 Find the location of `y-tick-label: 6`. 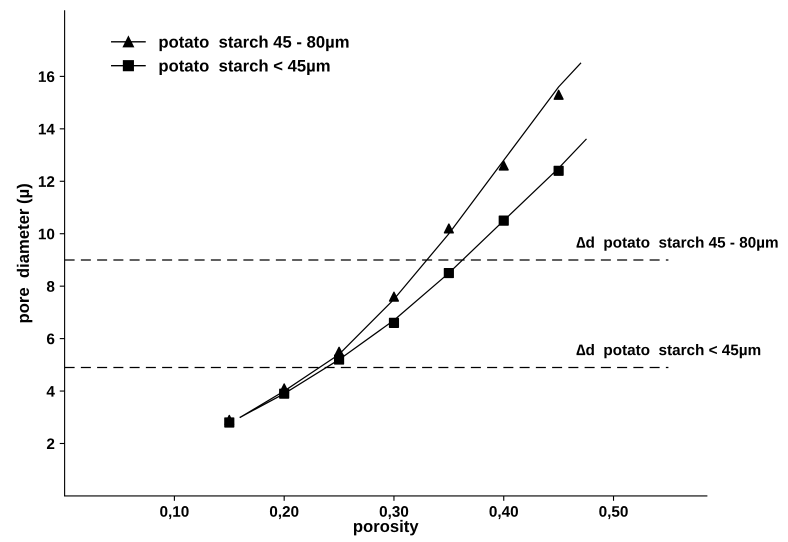

y-tick-label: 6 is located at coordinates (50, 338).